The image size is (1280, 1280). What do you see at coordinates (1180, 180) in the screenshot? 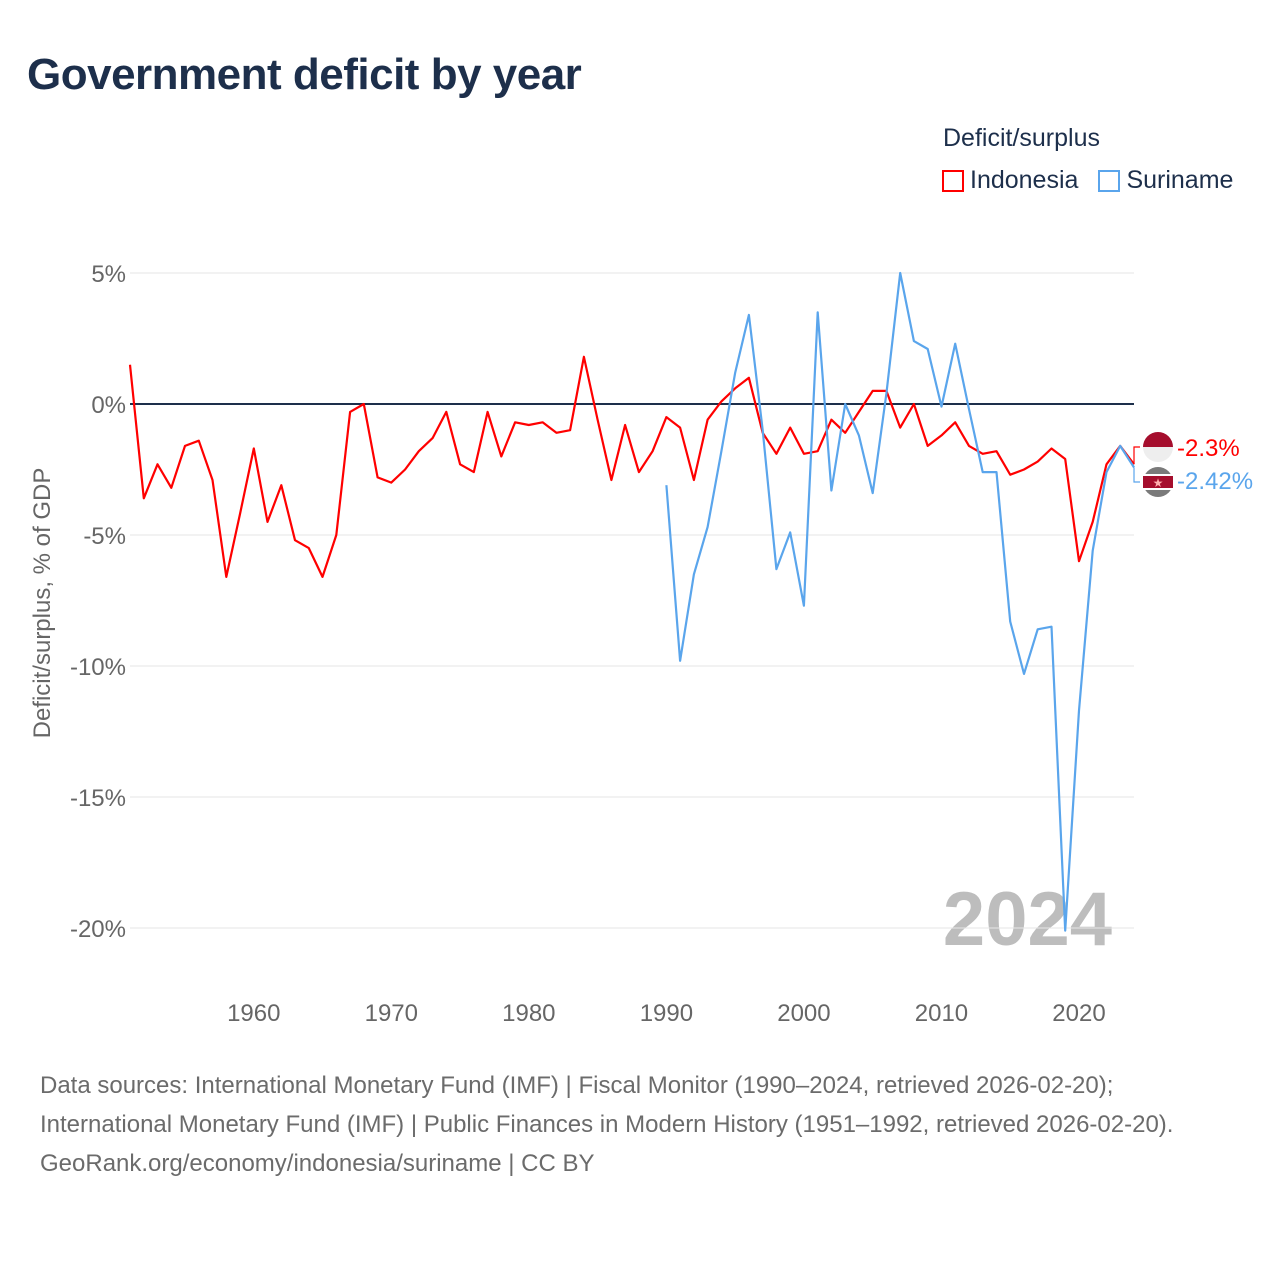
I see `legend-label: Suriname` at bounding box center [1180, 180].